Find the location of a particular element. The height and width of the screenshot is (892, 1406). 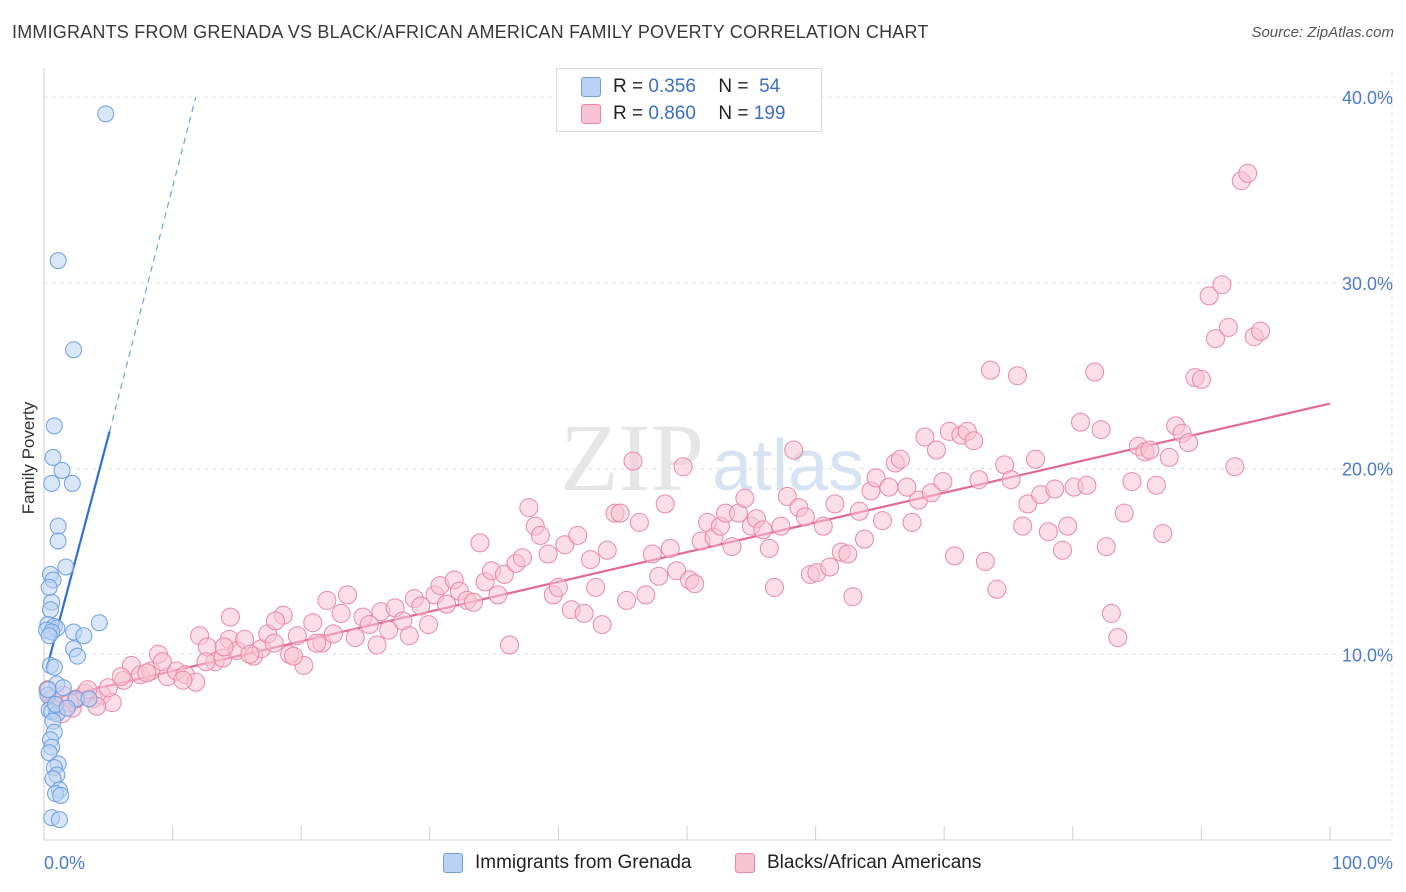

y-tick-label: 10.0% is located at coordinates (1367, 655).